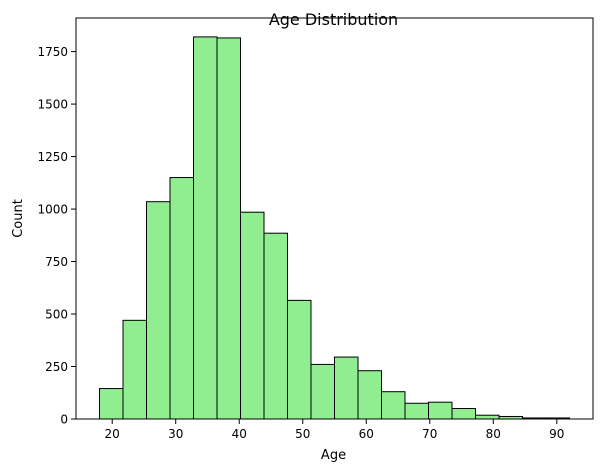 The width and height of the screenshot is (601, 467). Describe the element at coordinates (429, 434) in the screenshot. I see `x-tick-label: 70` at that location.